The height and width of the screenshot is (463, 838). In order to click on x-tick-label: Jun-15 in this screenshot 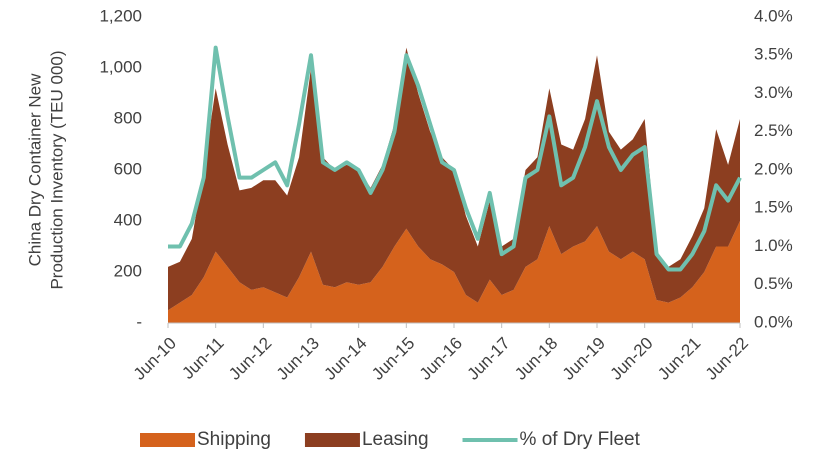, I will do `click(393, 359)`.